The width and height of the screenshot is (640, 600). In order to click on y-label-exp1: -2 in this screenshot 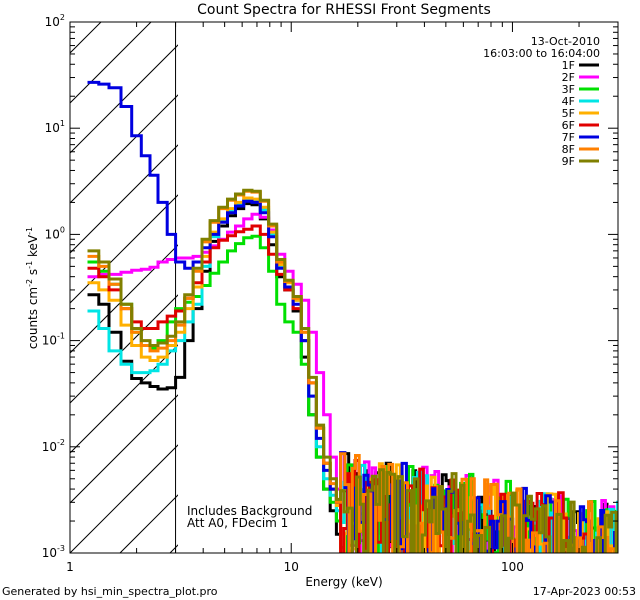, I will do `click(29, 283)`.